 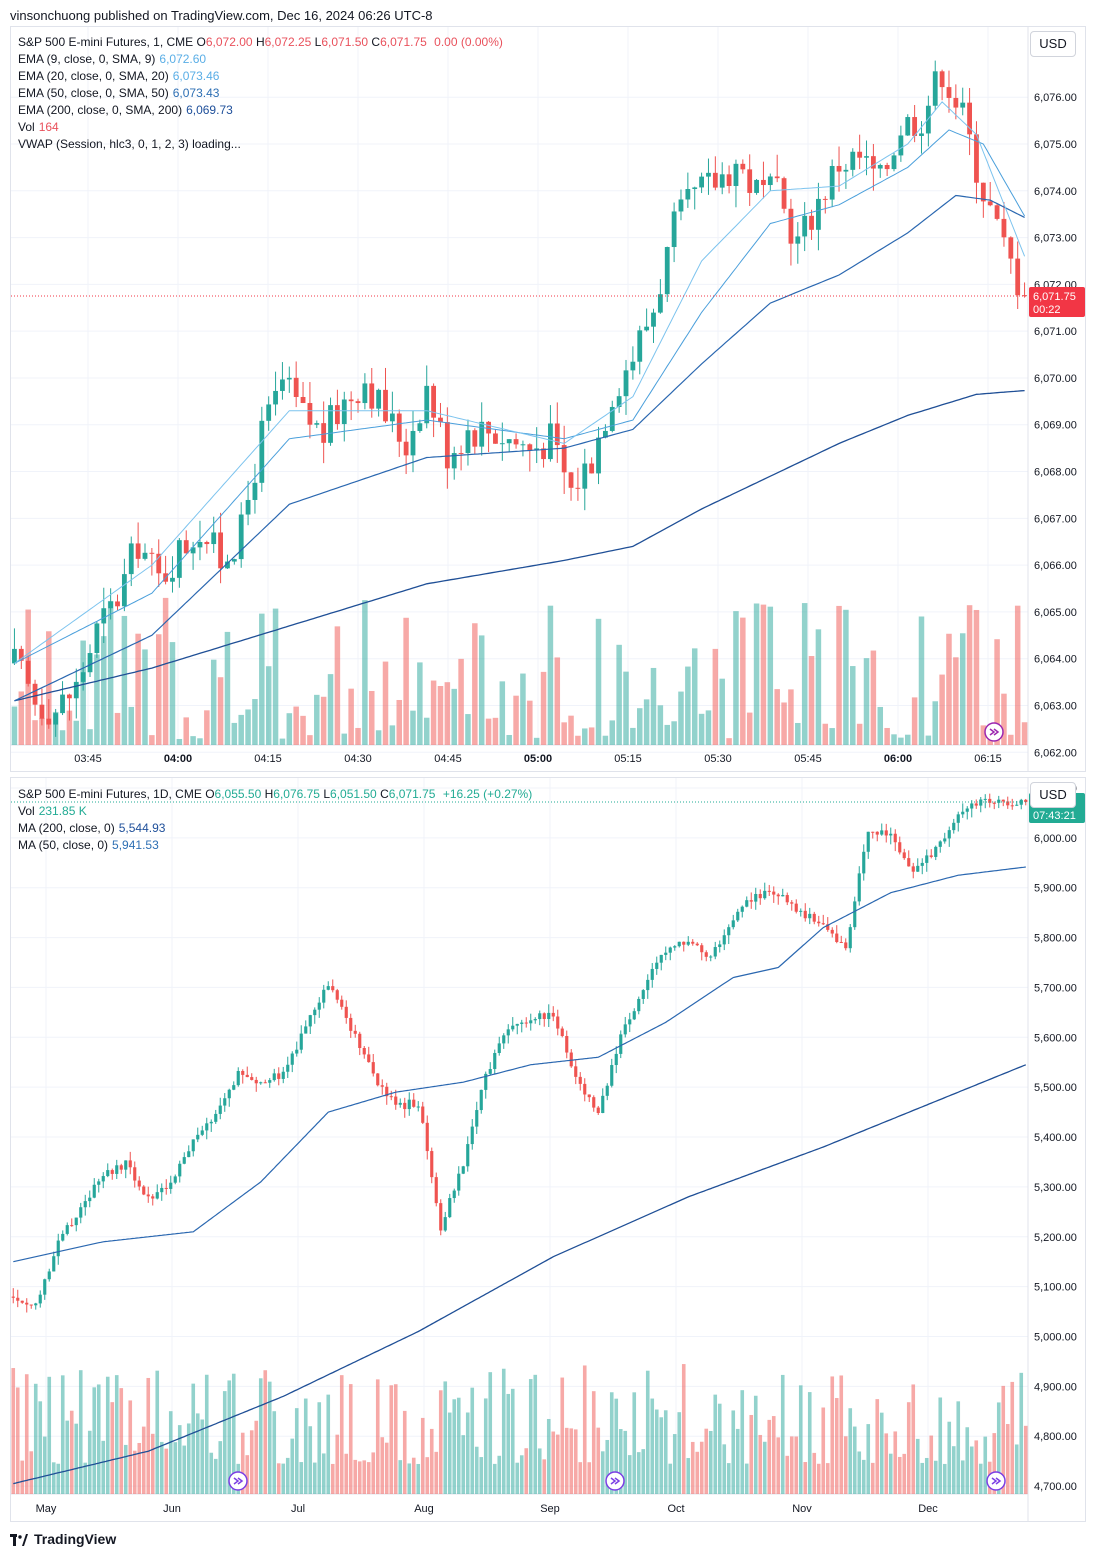 I want to click on legend-low: 6,051.50, so click(x=353, y=794).